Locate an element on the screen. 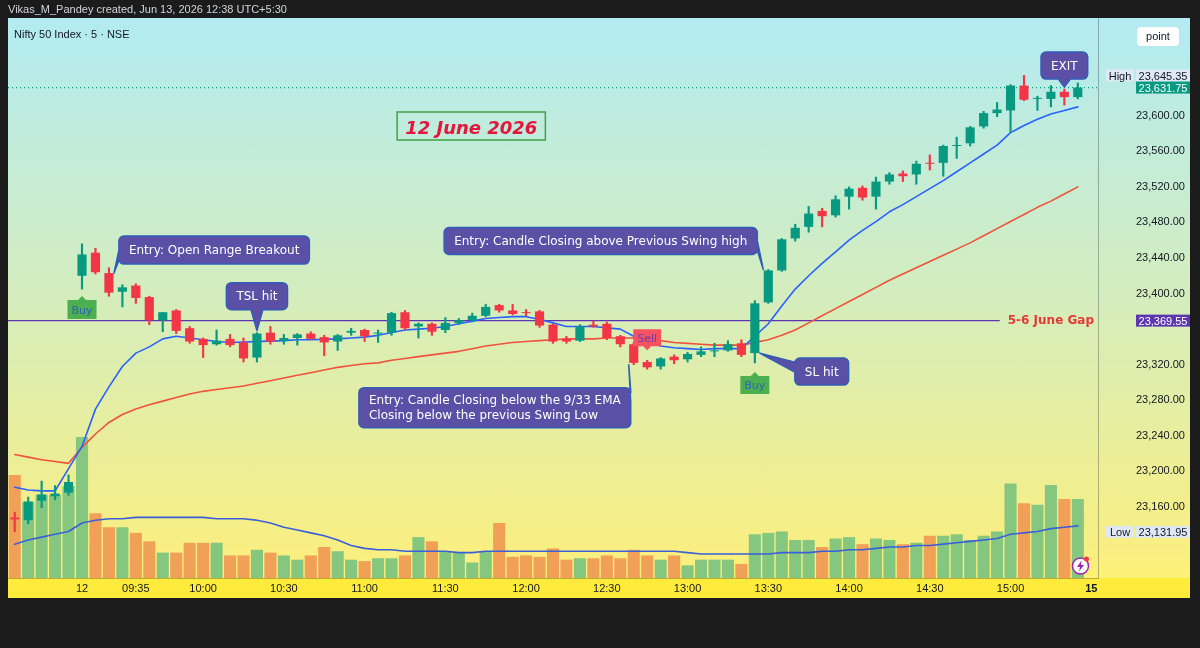 This screenshot has height=648, width=1200. annotation: Entry: Open Range Breakout is located at coordinates (214, 250).